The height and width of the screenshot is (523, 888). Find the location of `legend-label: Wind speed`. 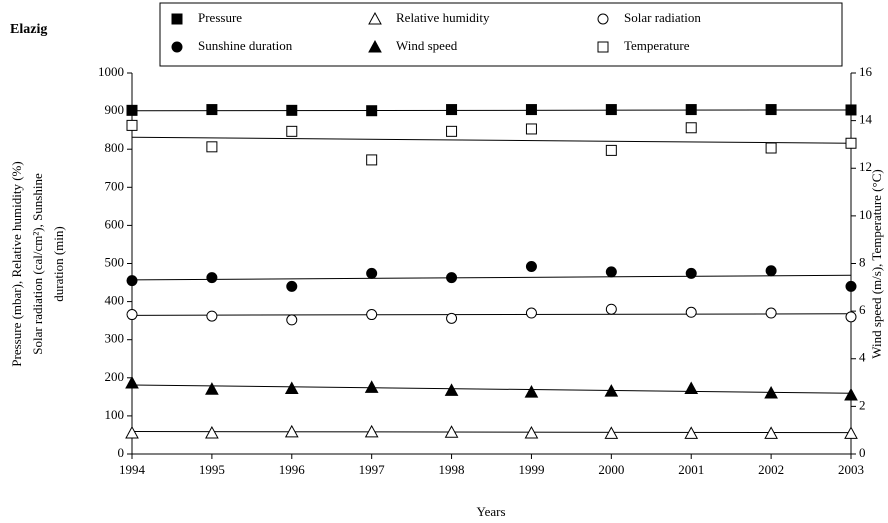

legend-label: Wind speed is located at coordinates (427, 45).